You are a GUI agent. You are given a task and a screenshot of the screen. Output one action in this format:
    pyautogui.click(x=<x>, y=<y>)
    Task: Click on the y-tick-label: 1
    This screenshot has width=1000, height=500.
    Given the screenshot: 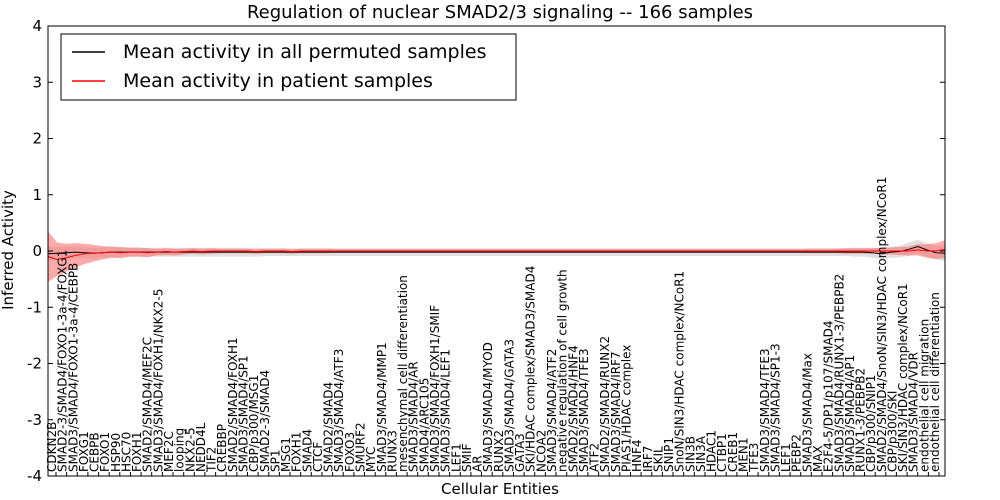 What is the action you would take?
    pyautogui.click(x=37, y=195)
    